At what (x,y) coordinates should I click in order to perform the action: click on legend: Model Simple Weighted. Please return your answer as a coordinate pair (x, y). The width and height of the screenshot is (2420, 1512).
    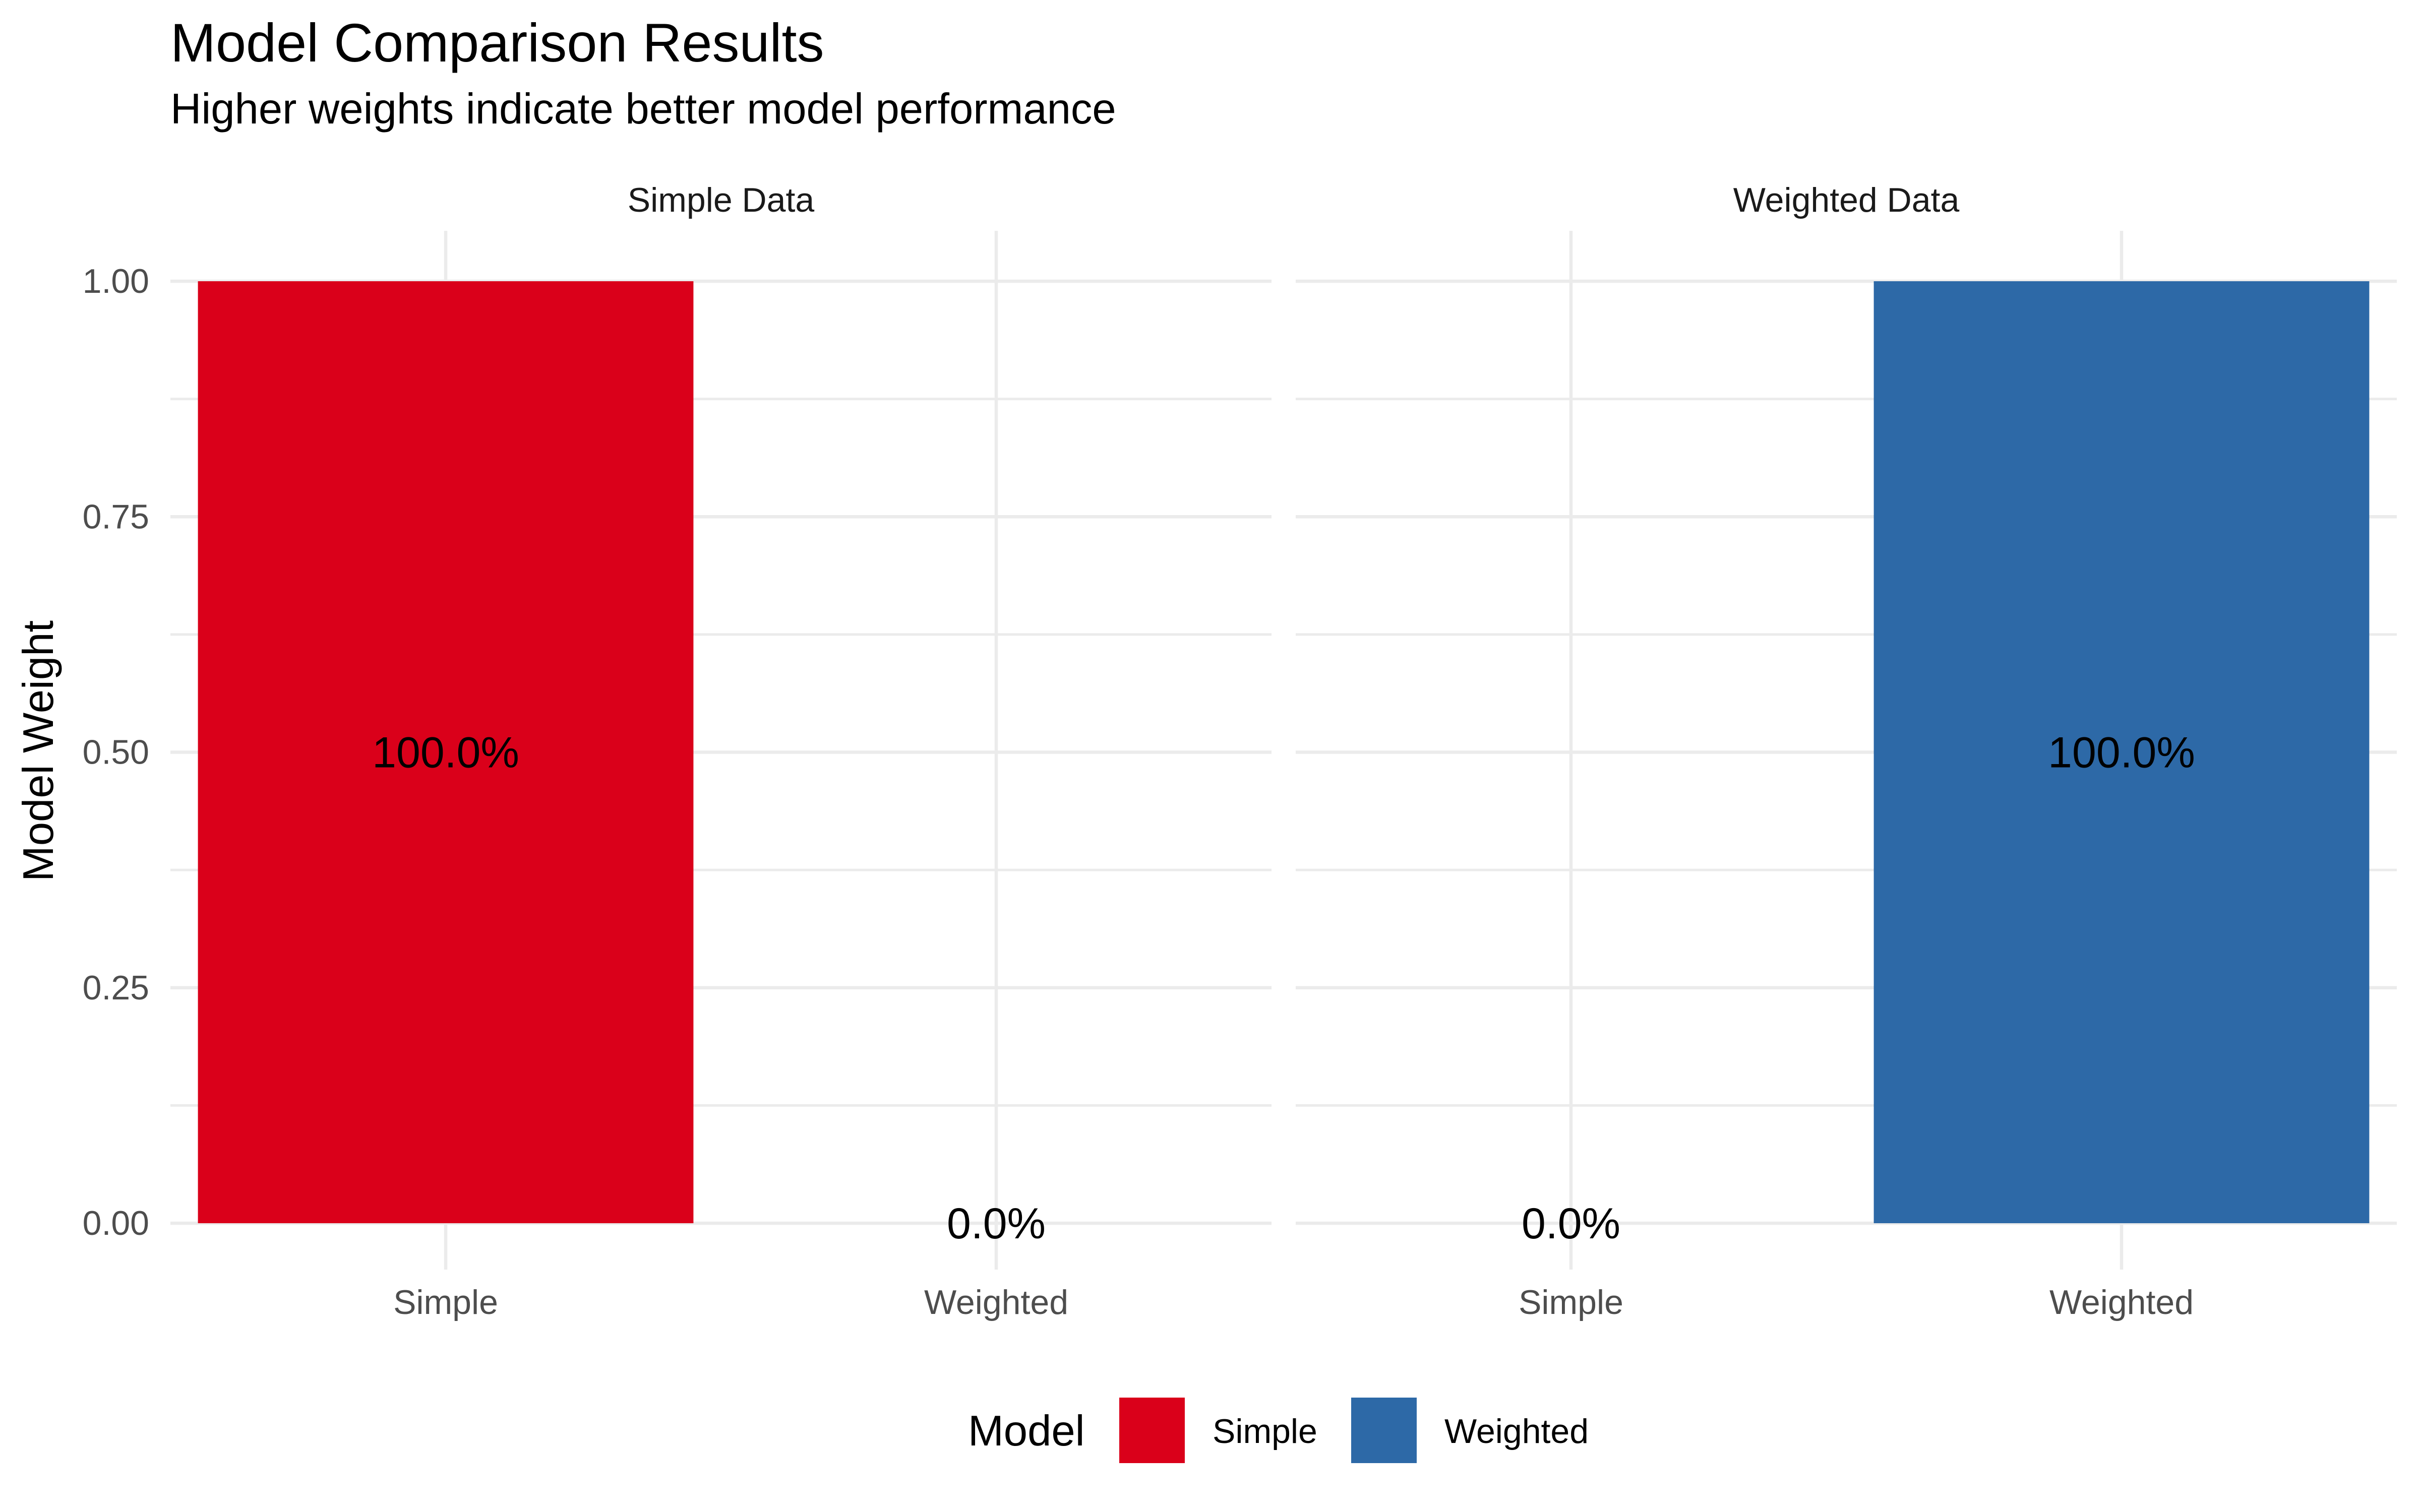
    Looking at the image, I should click on (1278, 1431).